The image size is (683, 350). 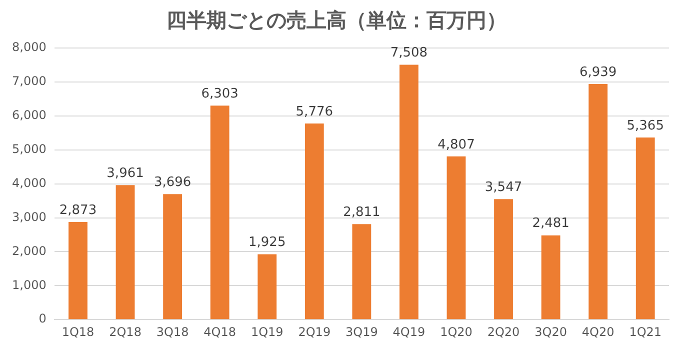 I want to click on data-label: 3,696, so click(x=173, y=182).